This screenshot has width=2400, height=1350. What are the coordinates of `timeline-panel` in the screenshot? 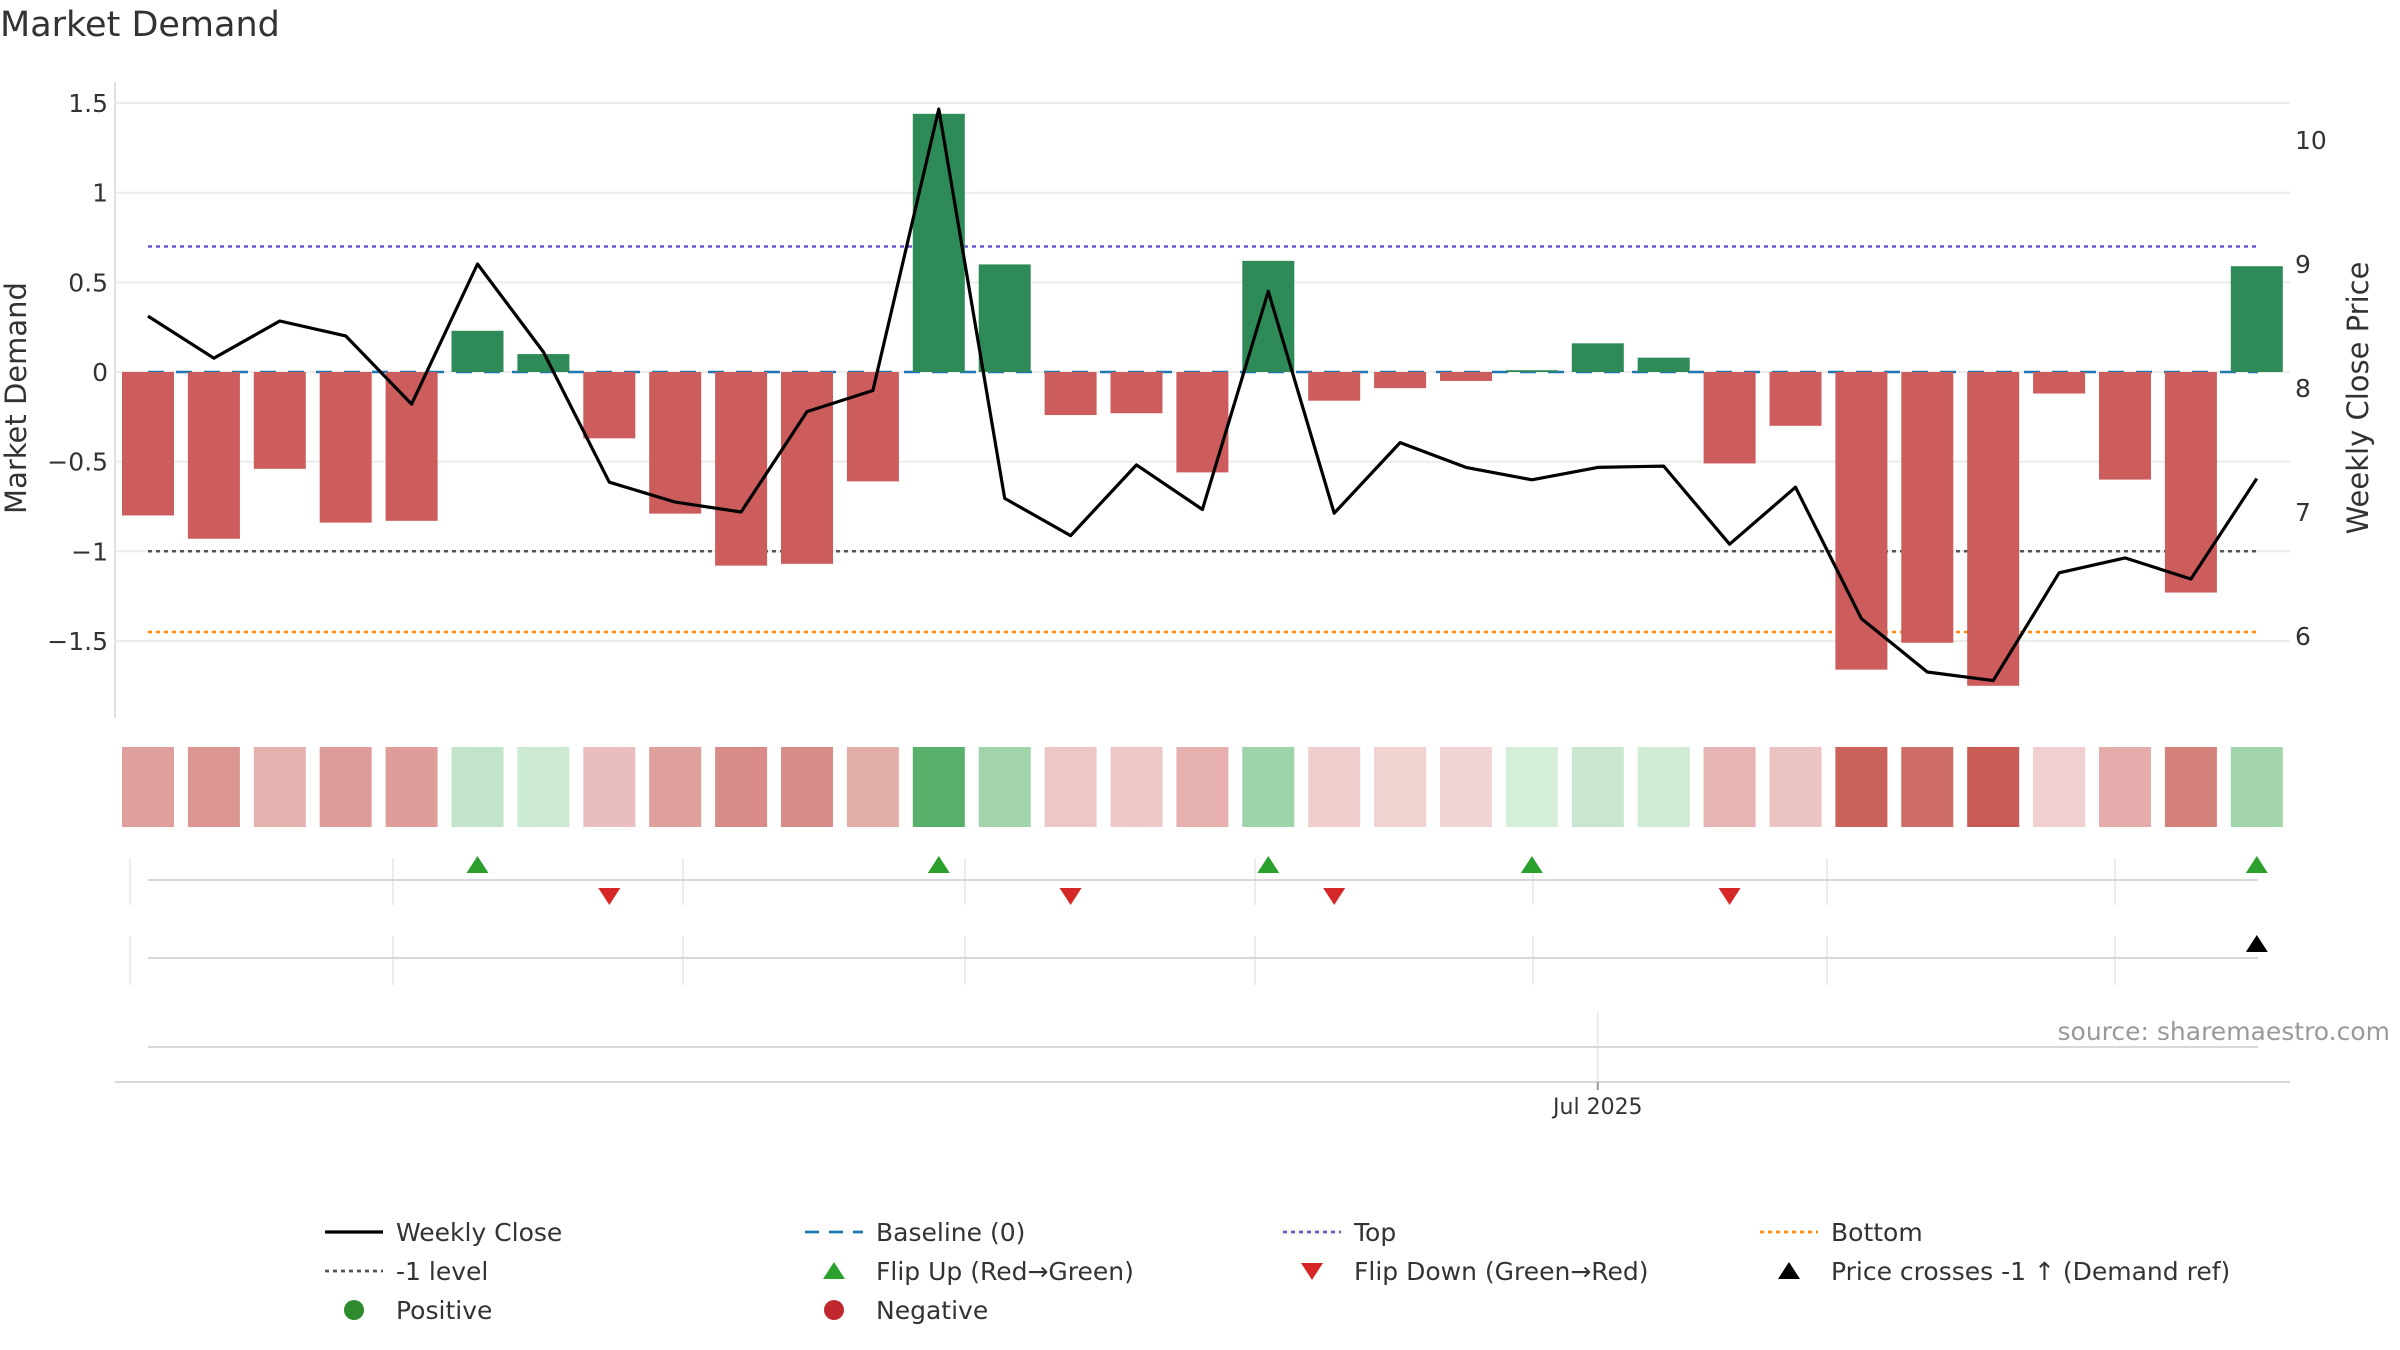 It's located at (1202, 1051).